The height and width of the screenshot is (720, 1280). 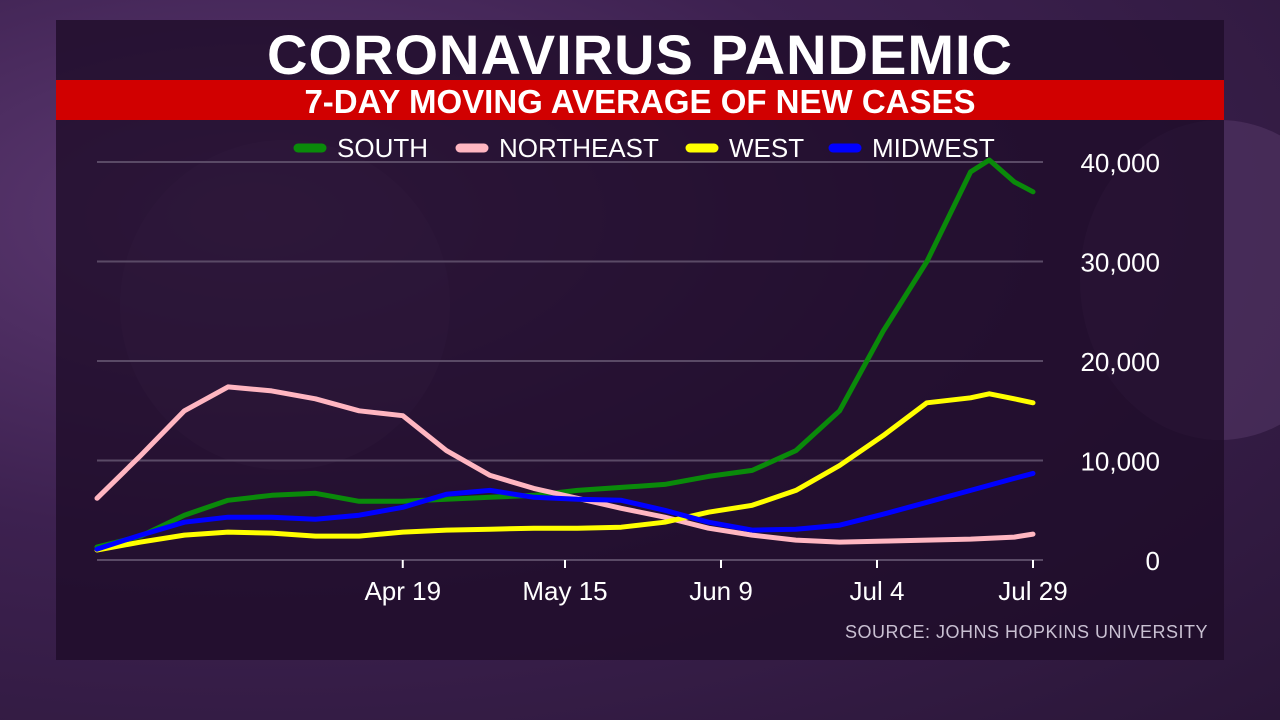 What do you see at coordinates (579, 148) in the screenshot?
I see `legend-label: NORTHEAST` at bounding box center [579, 148].